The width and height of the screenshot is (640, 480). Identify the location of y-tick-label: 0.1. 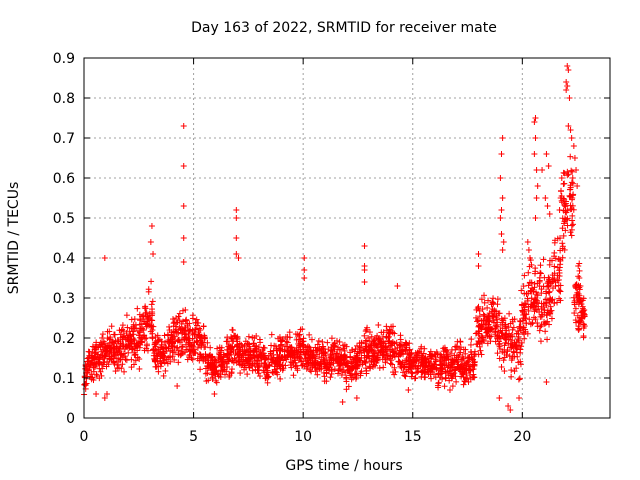
(64, 379).